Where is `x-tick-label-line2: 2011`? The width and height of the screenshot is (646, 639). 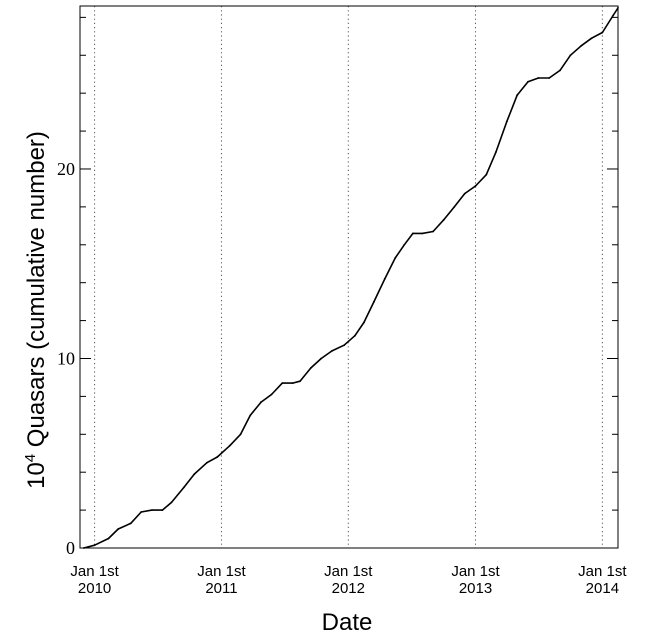 x-tick-label-line2: 2011 is located at coordinates (221, 588).